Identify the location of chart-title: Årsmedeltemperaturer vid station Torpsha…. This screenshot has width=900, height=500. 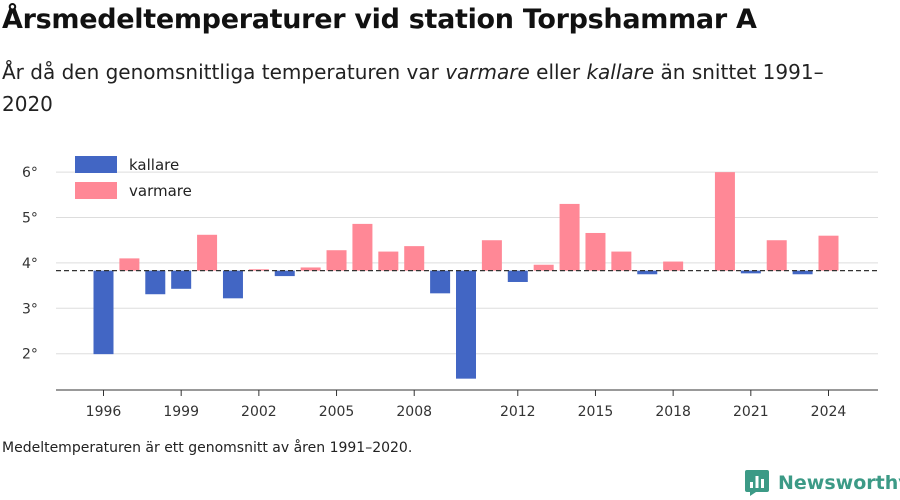
(379, 19).